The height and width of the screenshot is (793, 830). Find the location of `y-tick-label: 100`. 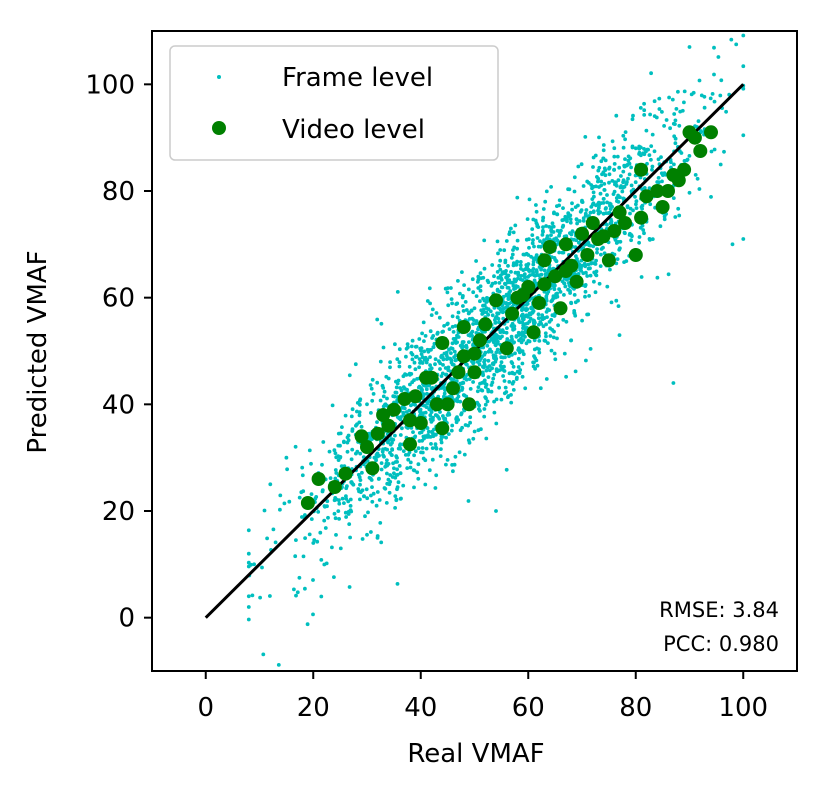

y-tick-label: 100 is located at coordinates (110, 85).